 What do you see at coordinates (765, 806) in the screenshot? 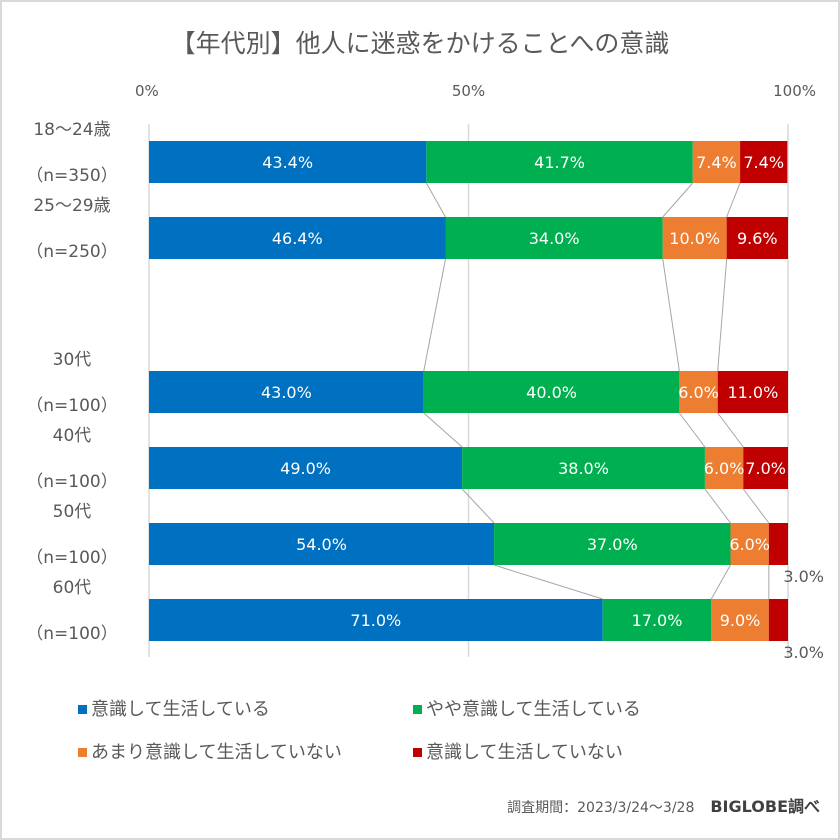
I see `source-credit: BIGLOBE調べ` at bounding box center [765, 806].